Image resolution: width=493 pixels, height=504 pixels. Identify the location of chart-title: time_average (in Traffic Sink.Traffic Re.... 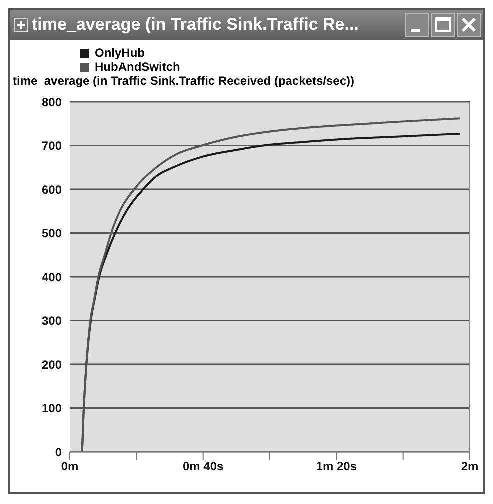
(196, 25).